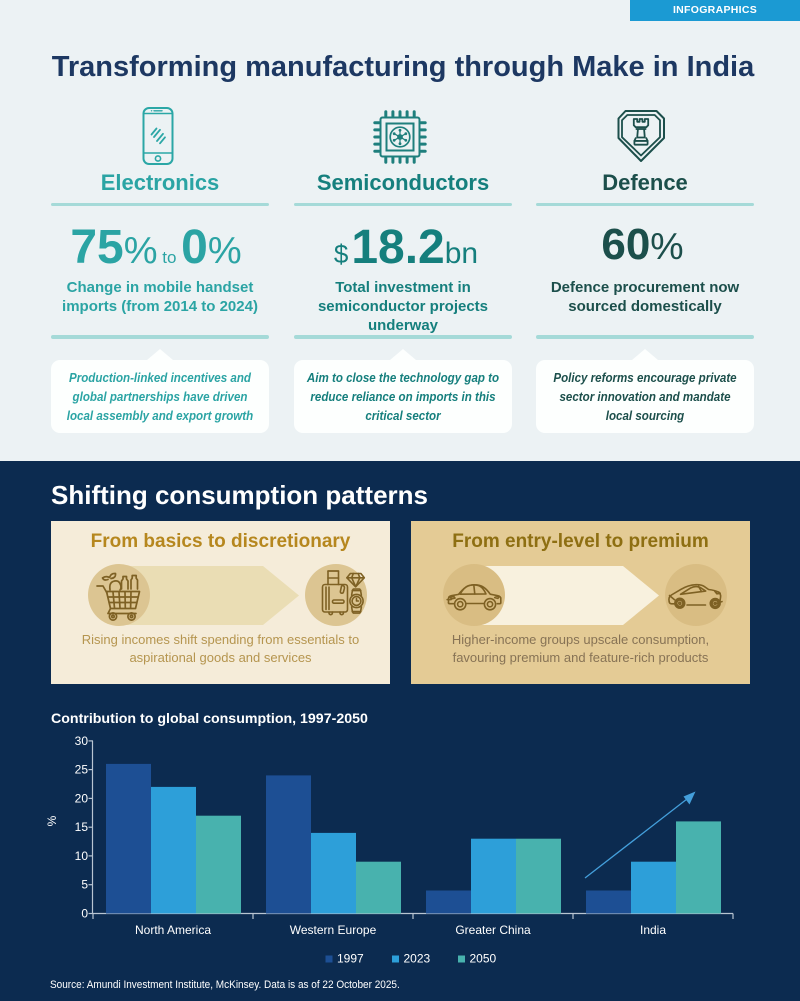 The image size is (800, 1001). Describe the element at coordinates (173, 930) in the screenshot. I see `svg-text: North America` at that location.